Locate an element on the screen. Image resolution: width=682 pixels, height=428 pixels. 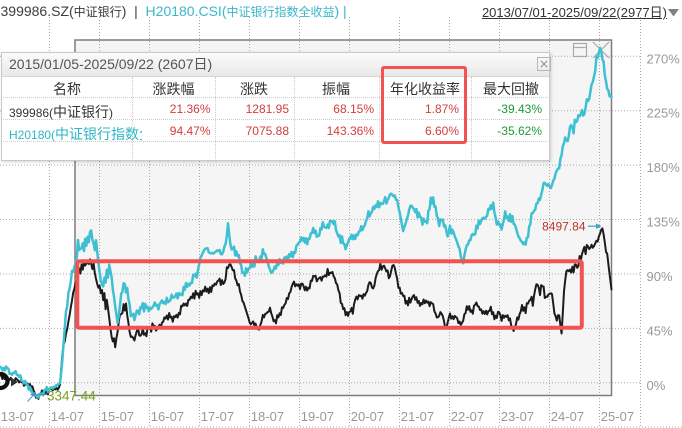
svg-text: 20-07 is located at coordinates (367, 416).